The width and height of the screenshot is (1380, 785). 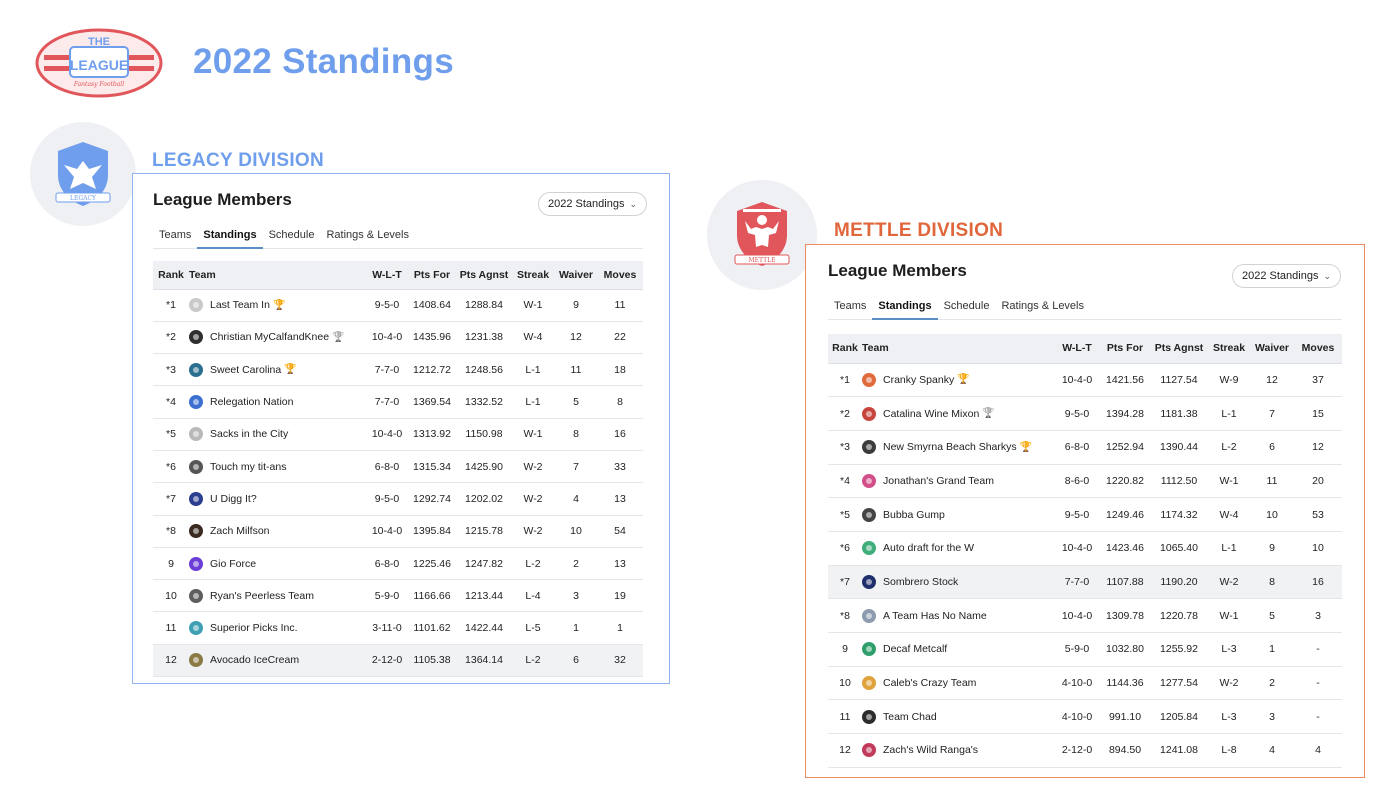 What do you see at coordinates (1085, 514) in the screenshot?
I see `table-row: *5 Bubba Gump 9-5-0 1249.46 1174.32 W-4 10 53` at bounding box center [1085, 514].